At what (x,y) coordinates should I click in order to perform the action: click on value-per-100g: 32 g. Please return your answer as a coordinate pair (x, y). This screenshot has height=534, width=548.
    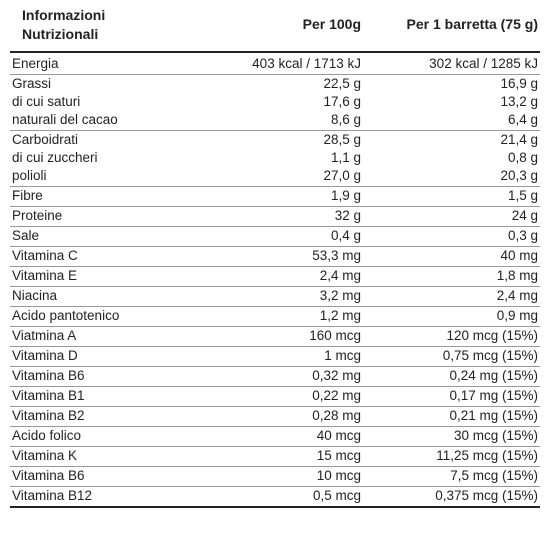
    Looking at the image, I should click on (347, 215).